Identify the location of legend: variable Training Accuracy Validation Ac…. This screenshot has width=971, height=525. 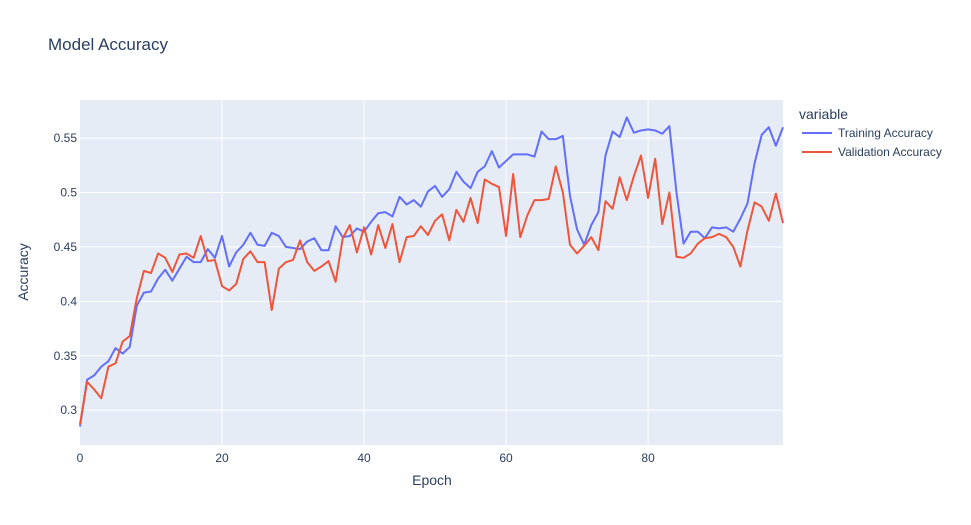
(870, 132).